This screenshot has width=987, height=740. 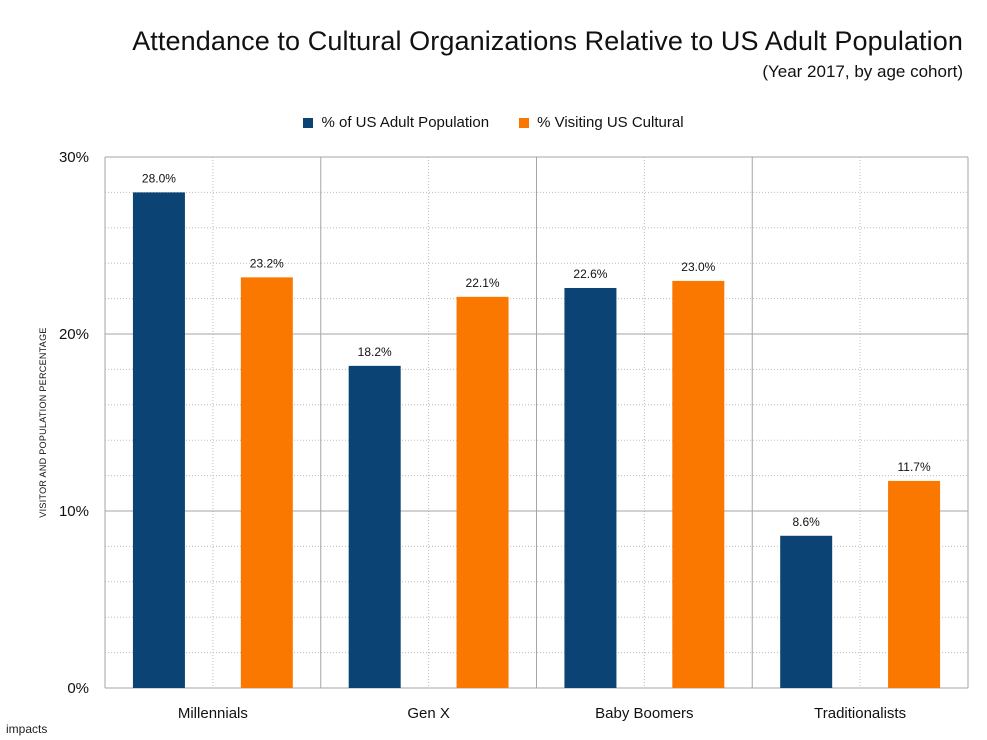 I want to click on x-category-label: Traditionalists, so click(x=860, y=713).